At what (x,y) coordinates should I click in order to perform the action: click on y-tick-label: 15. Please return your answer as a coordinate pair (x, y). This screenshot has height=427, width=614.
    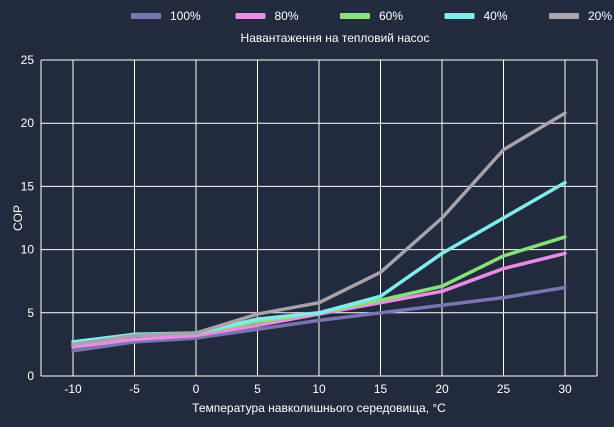
    Looking at the image, I should click on (28, 186).